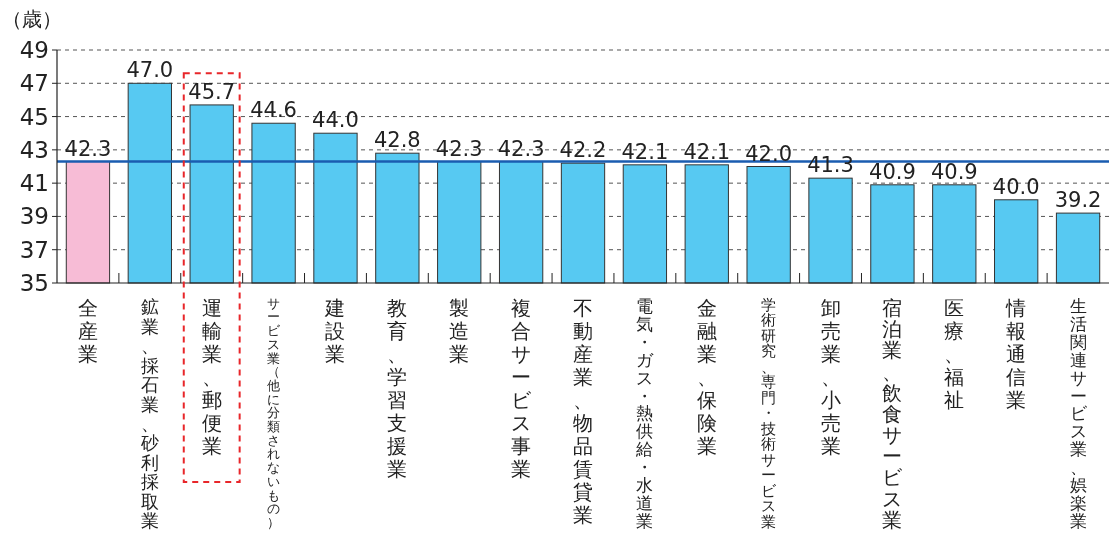 The image size is (1109, 534). I want to click on y-tick-label: 45, so click(34, 116).